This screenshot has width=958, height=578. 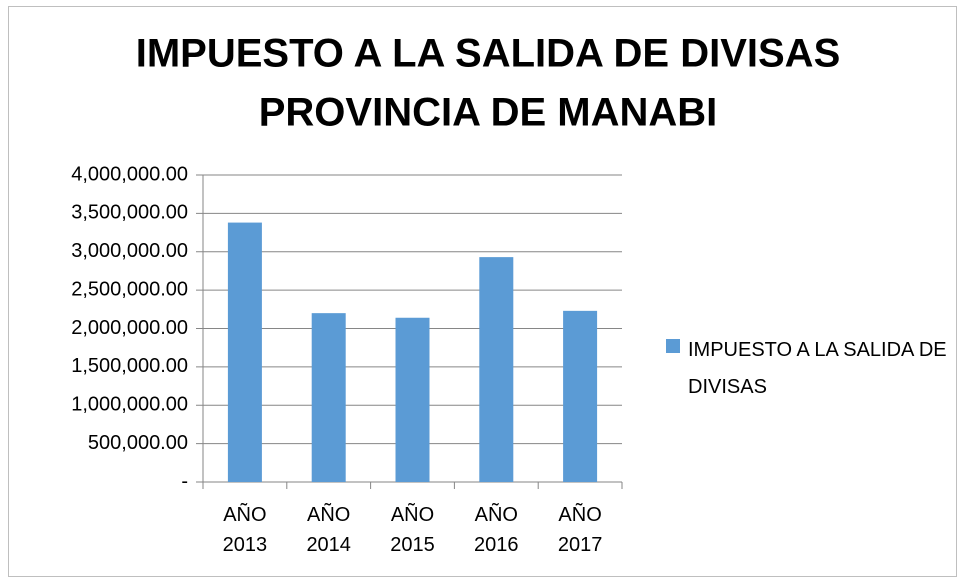 What do you see at coordinates (488, 54) in the screenshot?
I see `chart-title: IMPUESTO A LA SALIDA DE DIVISAS` at bounding box center [488, 54].